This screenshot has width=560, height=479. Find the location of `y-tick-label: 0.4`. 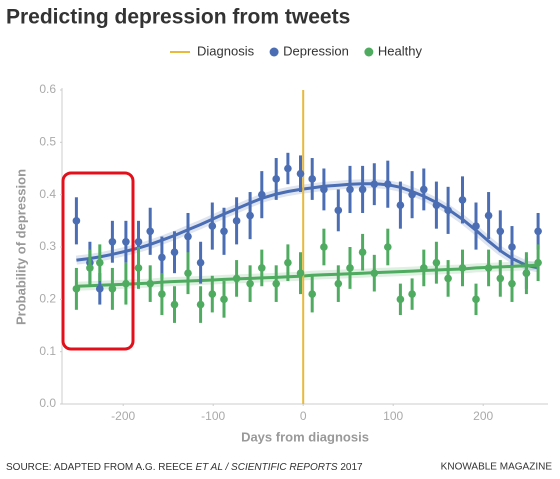

y-tick-label: 0.4 is located at coordinates (47, 194).